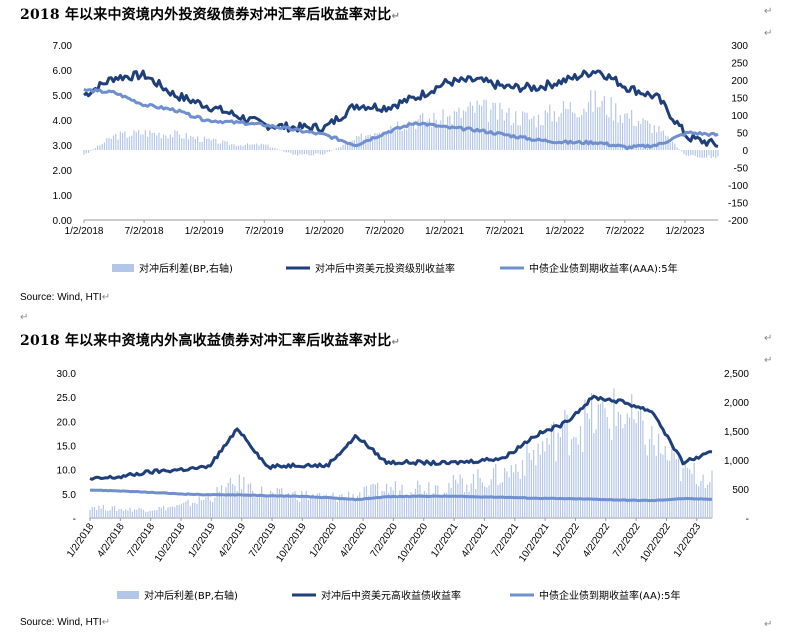 This screenshot has width=786, height=637. I want to click on x-tick-label: 1/2/2019, so click(202, 540).